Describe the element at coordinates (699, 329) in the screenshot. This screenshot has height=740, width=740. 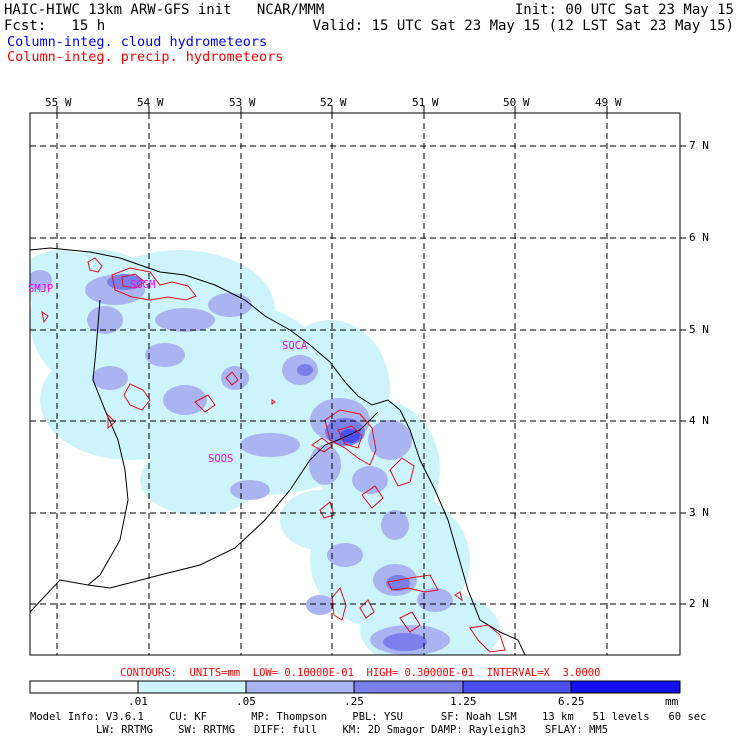
I see `lat-label: 5 N` at that location.